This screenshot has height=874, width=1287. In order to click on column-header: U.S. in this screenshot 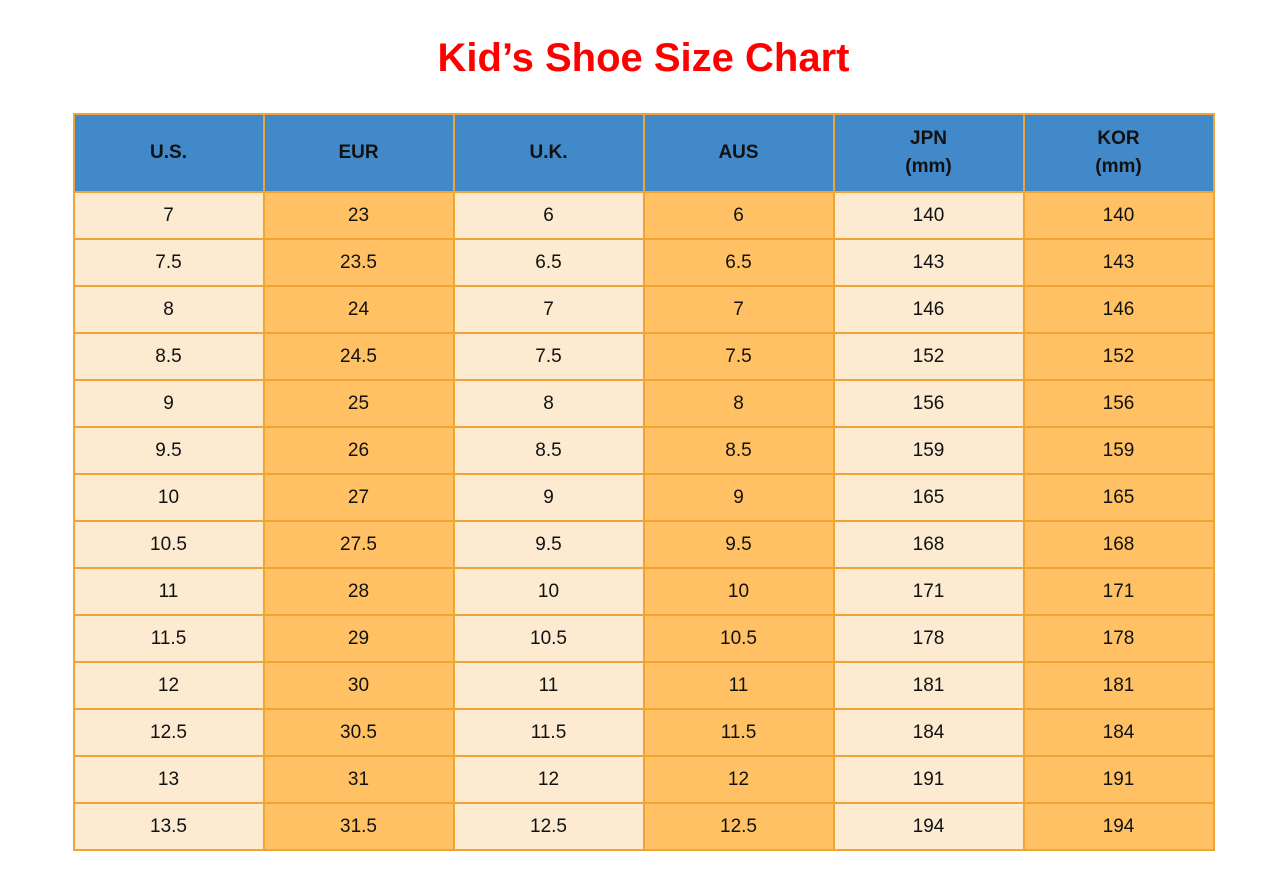, I will do `click(168, 153)`.